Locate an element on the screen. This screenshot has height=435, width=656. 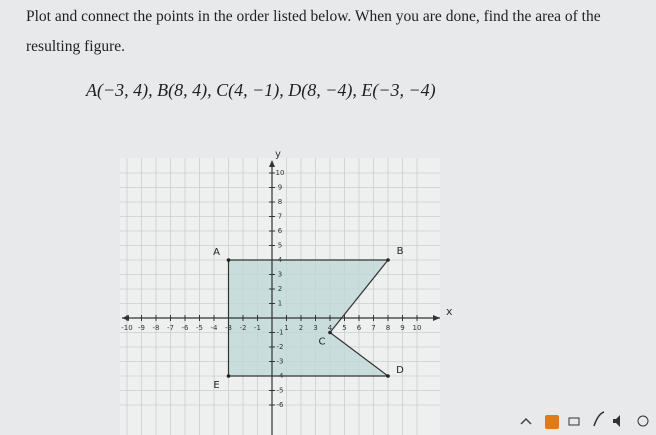
app-icon is located at coordinates (552, 422).